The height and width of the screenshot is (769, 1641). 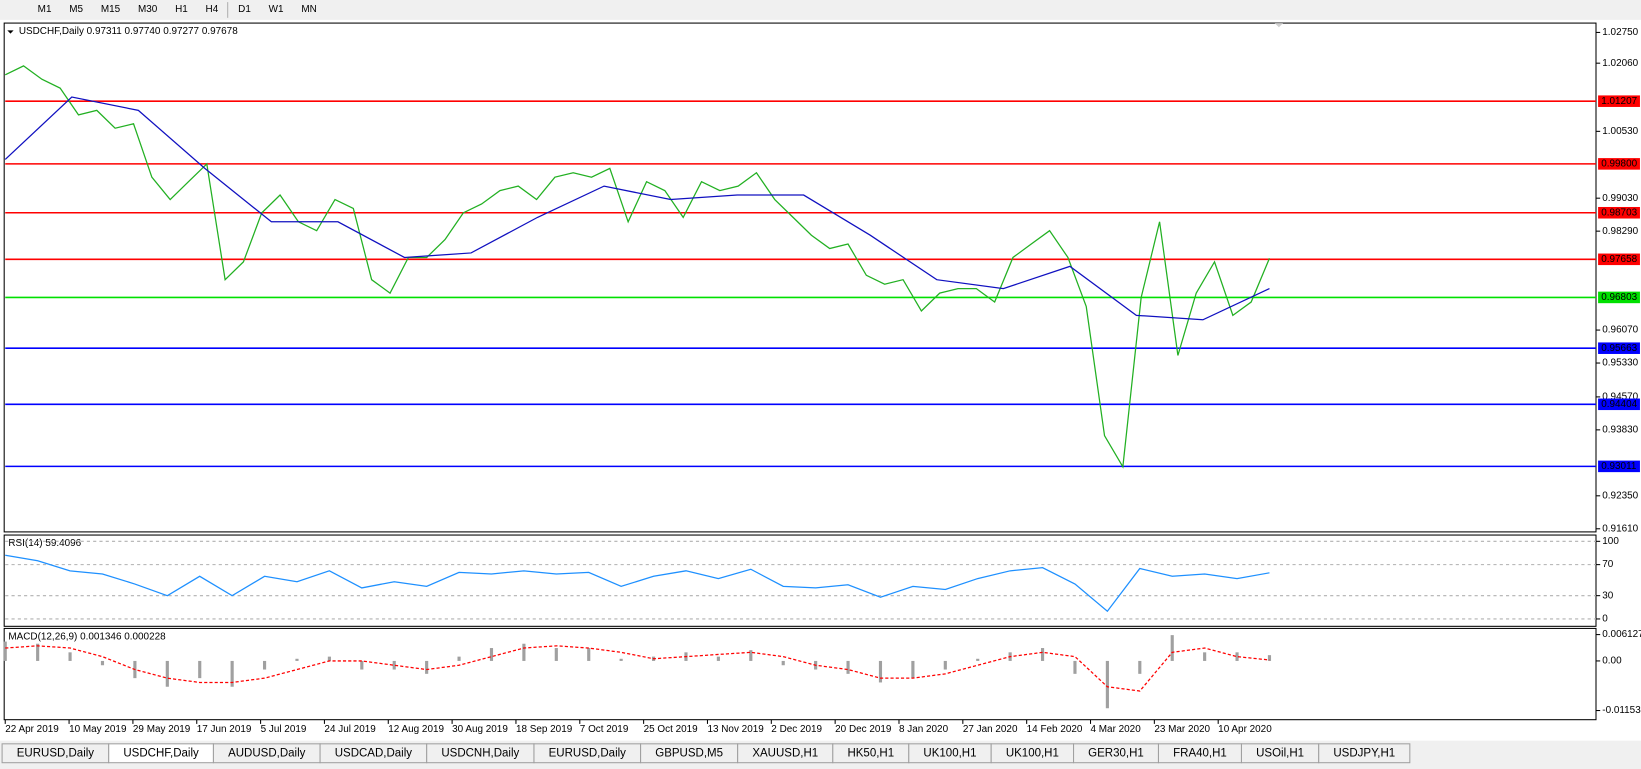 I want to click on timeframe-label: M30, so click(x=148, y=9).